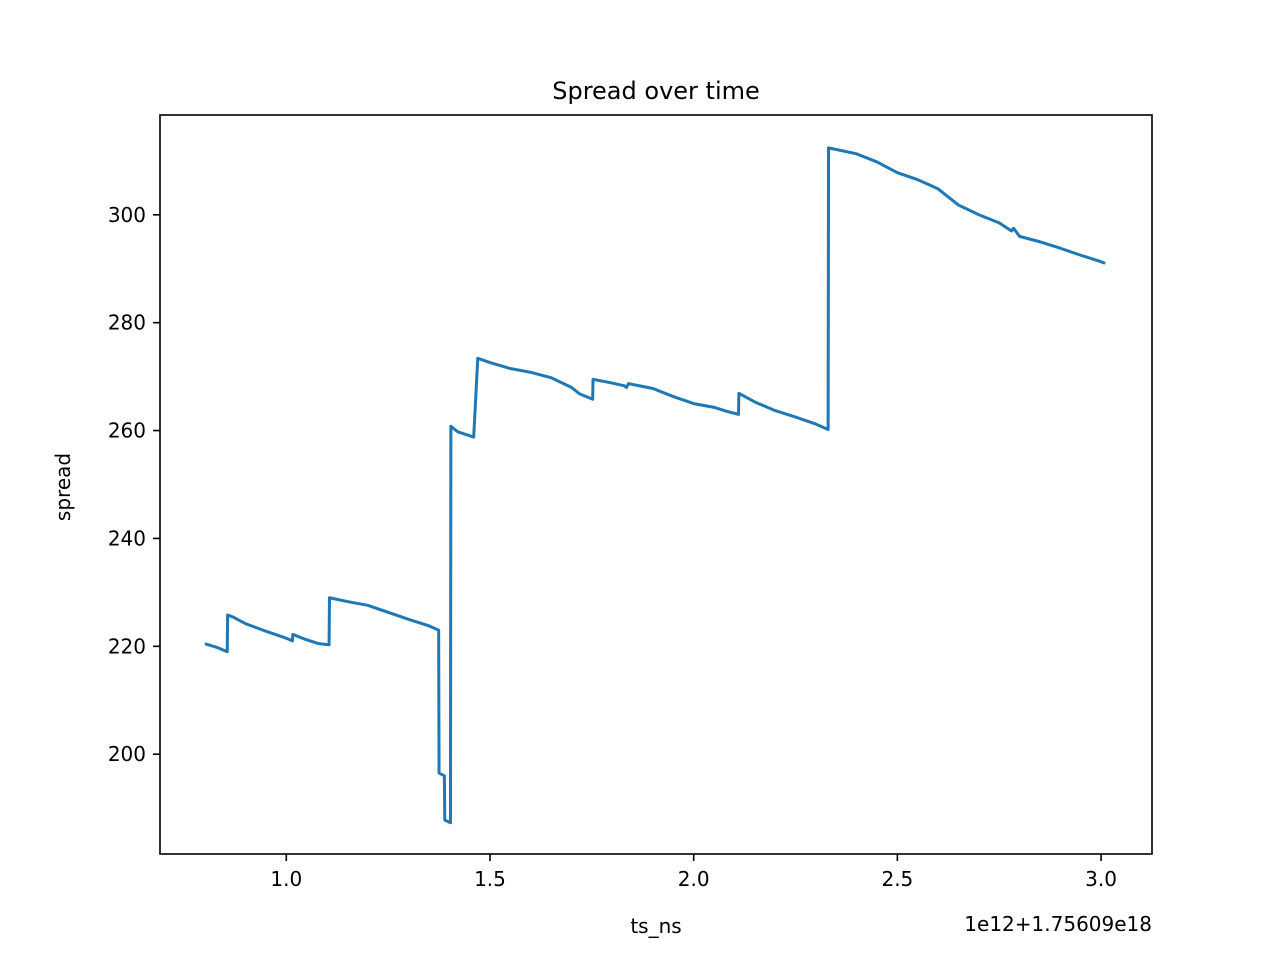  Describe the element at coordinates (127, 538) in the screenshot. I see `y-tick-label: 240` at that location.